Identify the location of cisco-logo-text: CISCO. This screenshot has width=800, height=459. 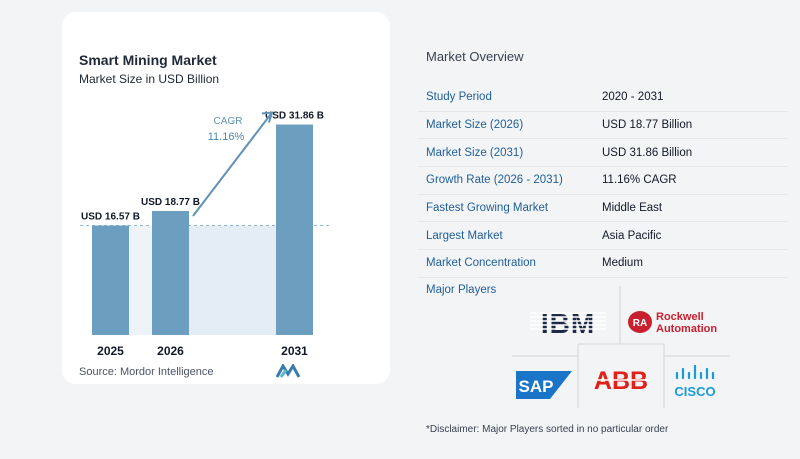
(694, 391).